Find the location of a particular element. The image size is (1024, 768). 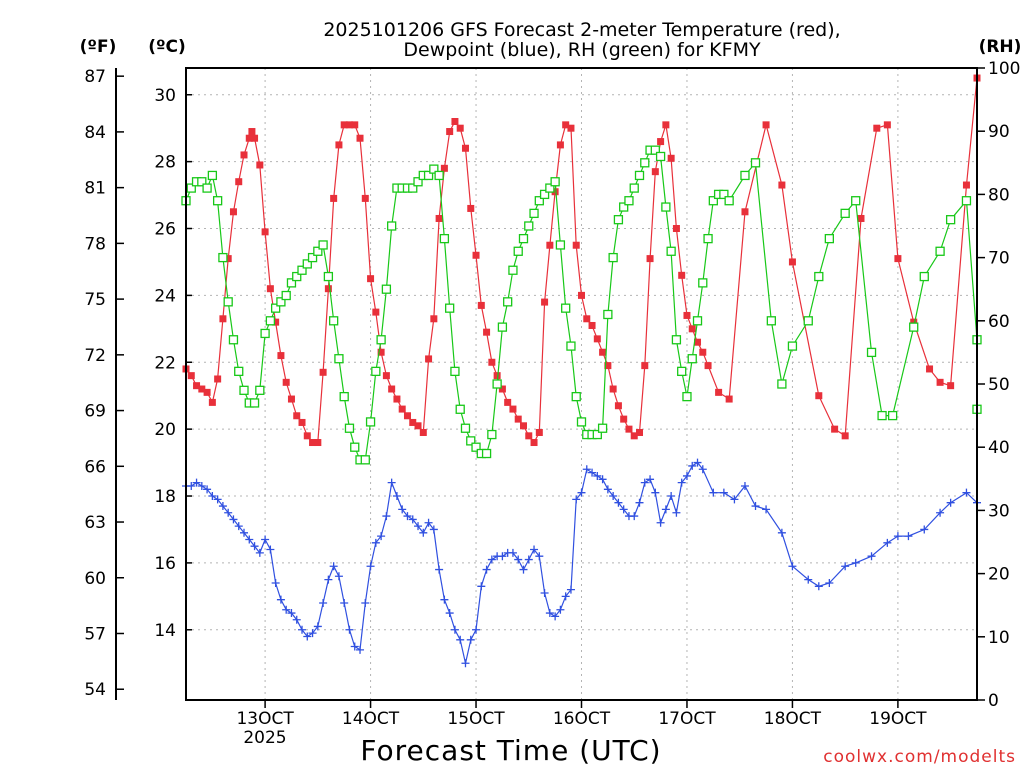

tick-label-c-28: 28 is located at coordinates (165, 163).